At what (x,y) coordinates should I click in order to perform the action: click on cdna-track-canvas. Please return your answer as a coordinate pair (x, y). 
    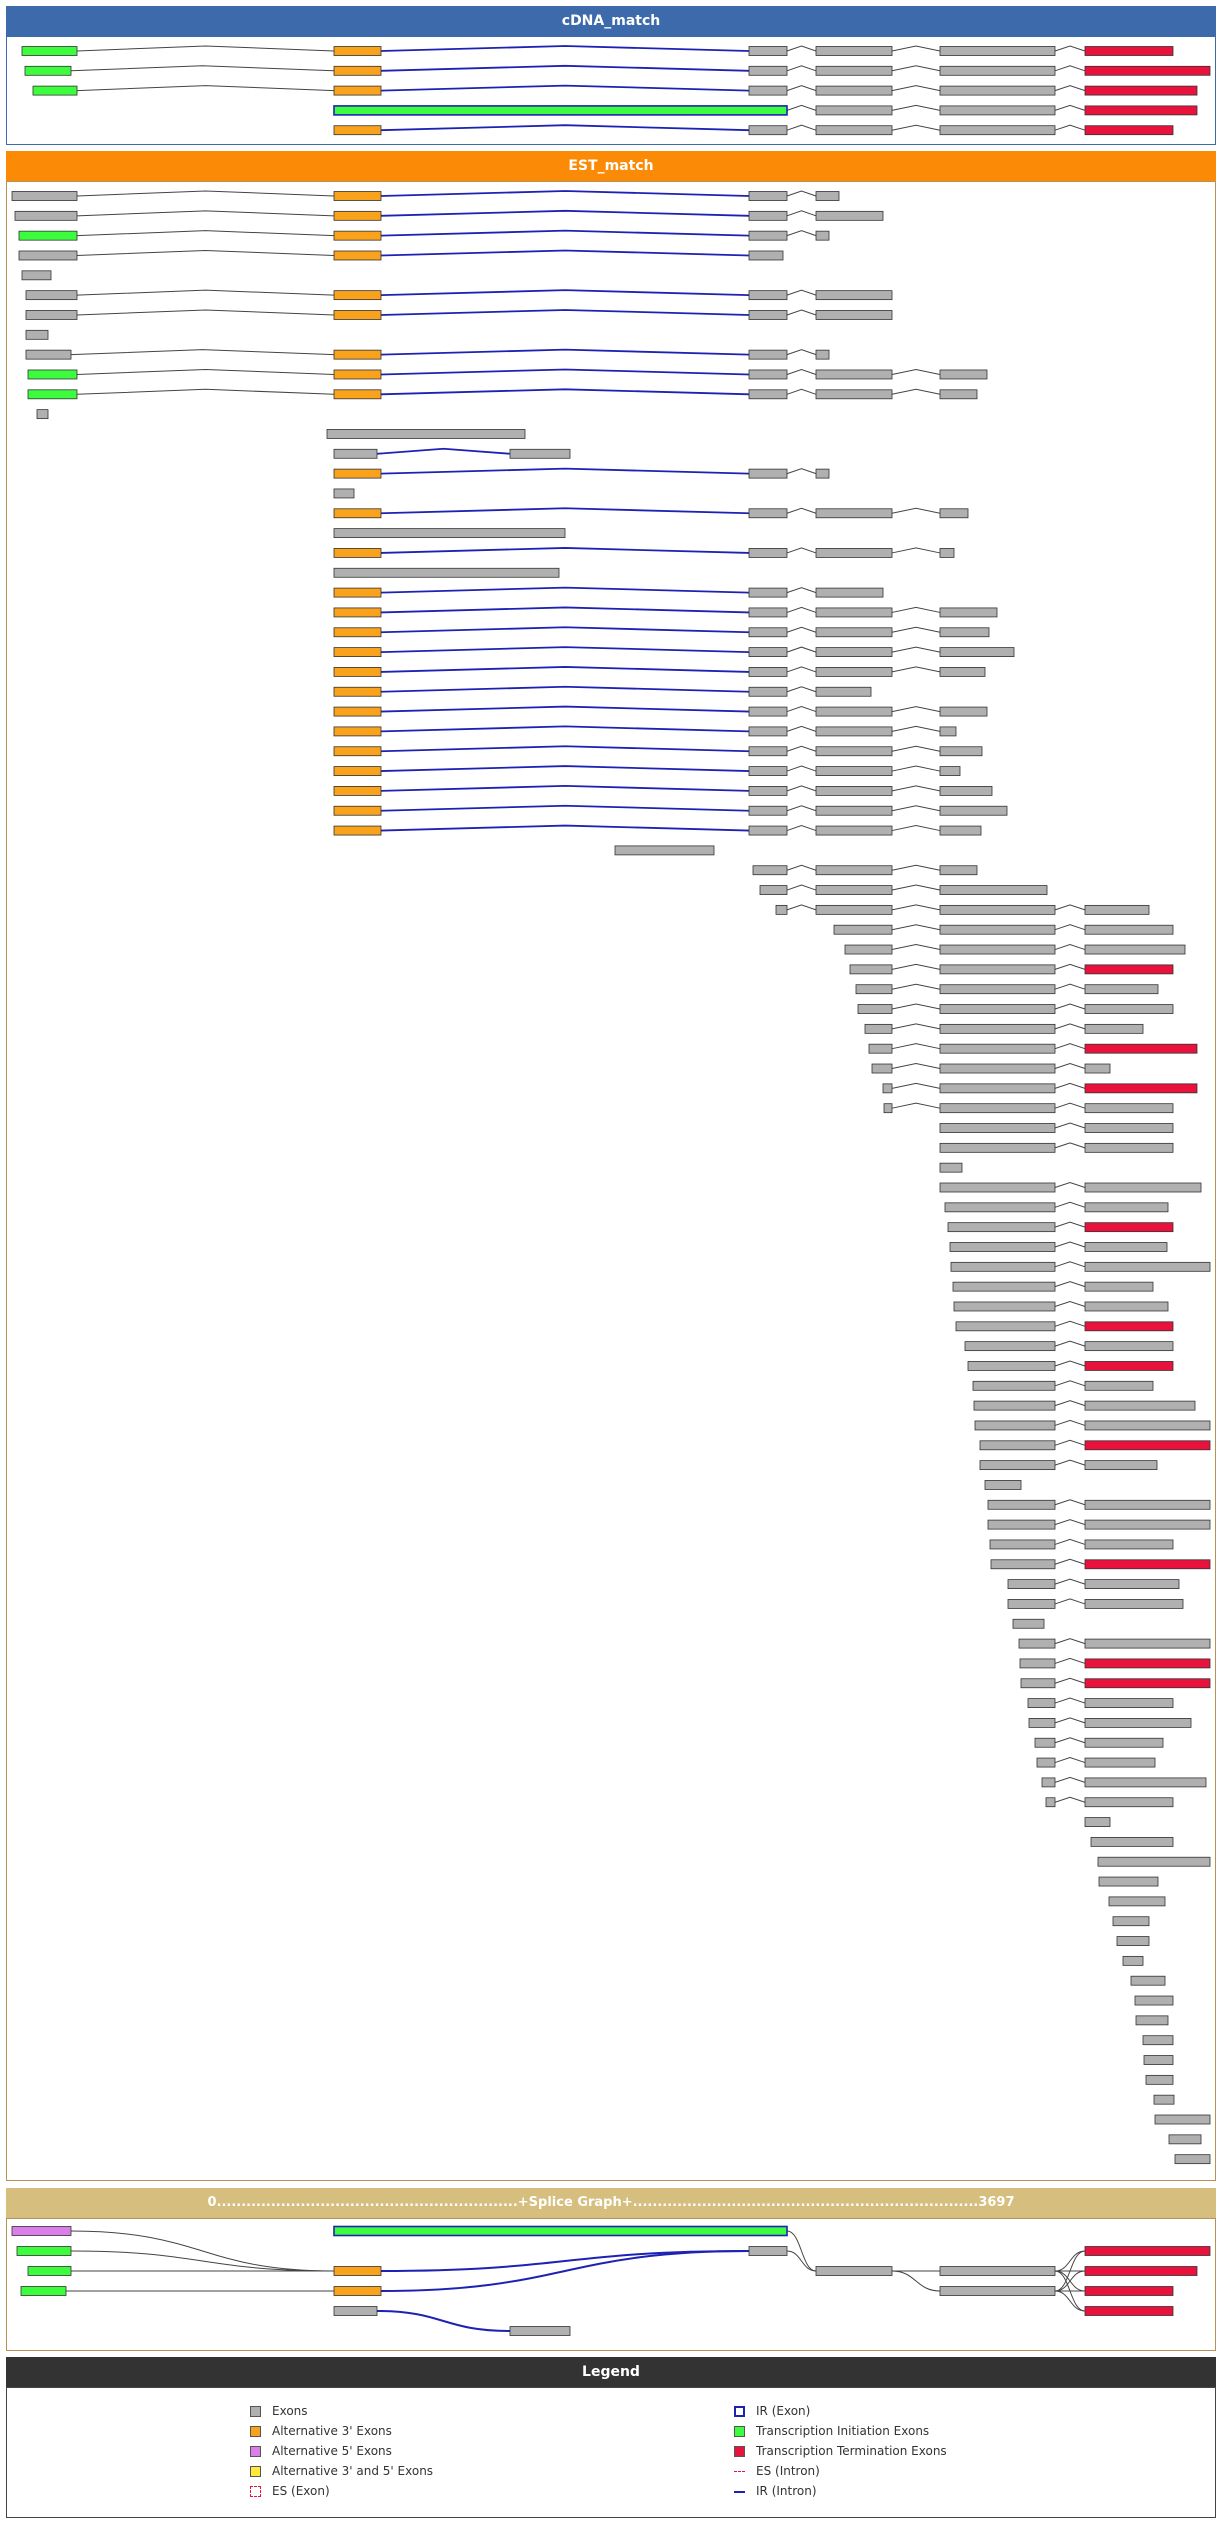
    Looking at the image, I should click on (616, 90).